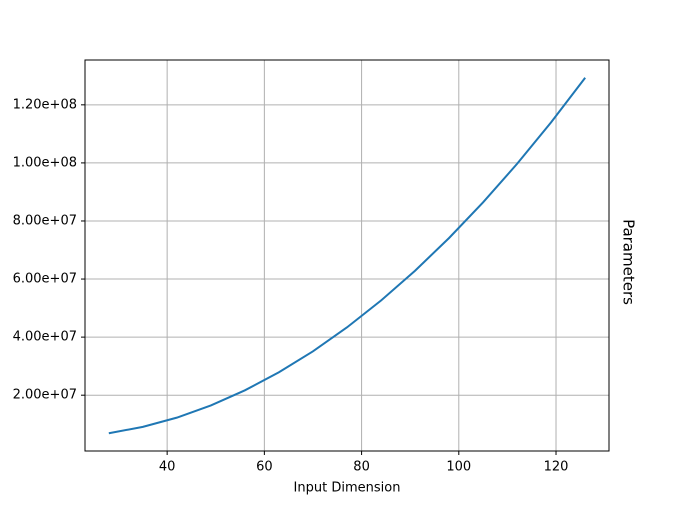 This screenshot has height=507, width=676. What do you see at coordinates (45, 162) in the screenshot?
I see `y-tick-label: 1.00e+08` at bounding box center [45, 162].